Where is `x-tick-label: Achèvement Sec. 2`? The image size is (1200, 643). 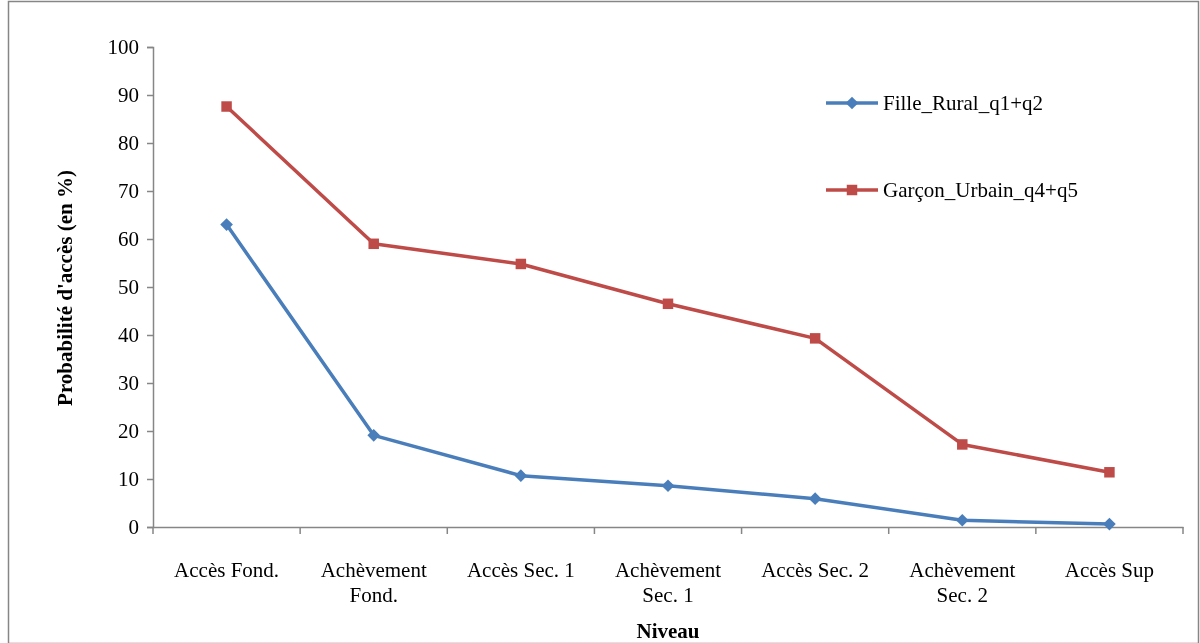 x-tick-label: Achèvement Sec. 2 is located at coordinates (962, 582).